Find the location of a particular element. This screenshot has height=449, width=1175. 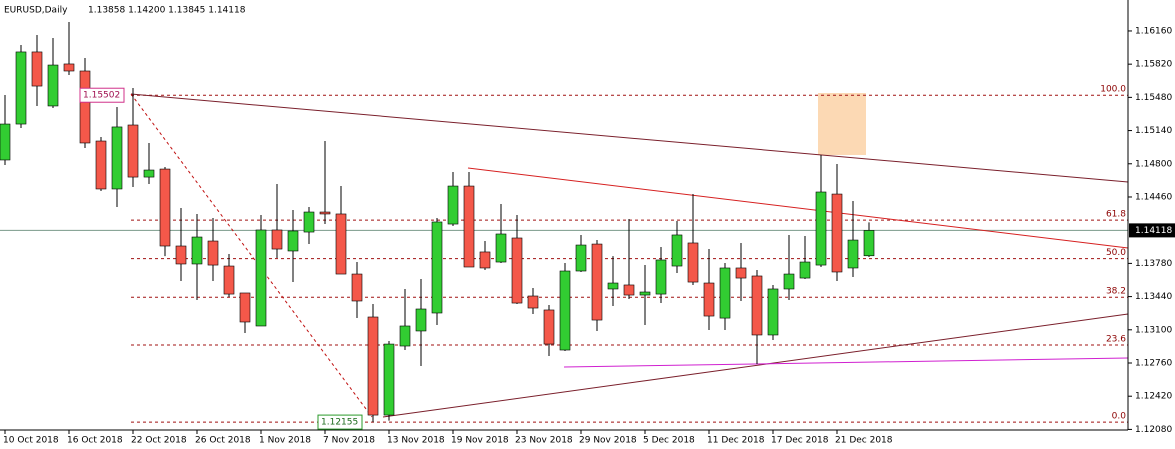

fib-diagonal is located at coordinates (251, 255).